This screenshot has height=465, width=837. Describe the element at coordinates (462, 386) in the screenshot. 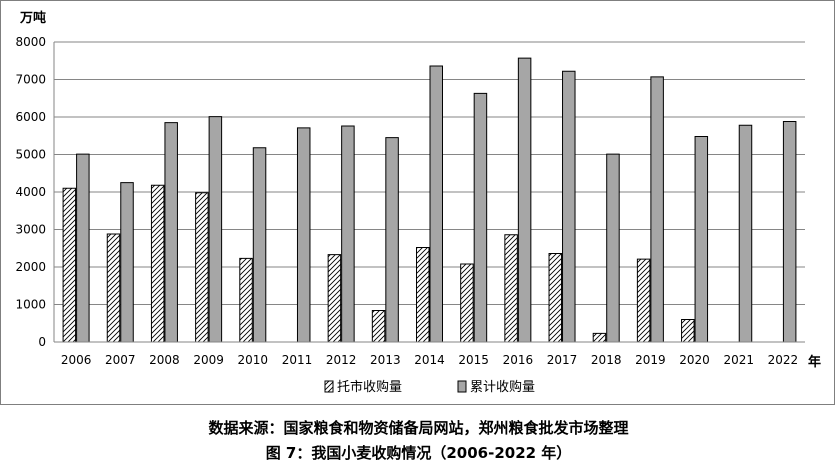

I see `legend-swatch-total` at that location.